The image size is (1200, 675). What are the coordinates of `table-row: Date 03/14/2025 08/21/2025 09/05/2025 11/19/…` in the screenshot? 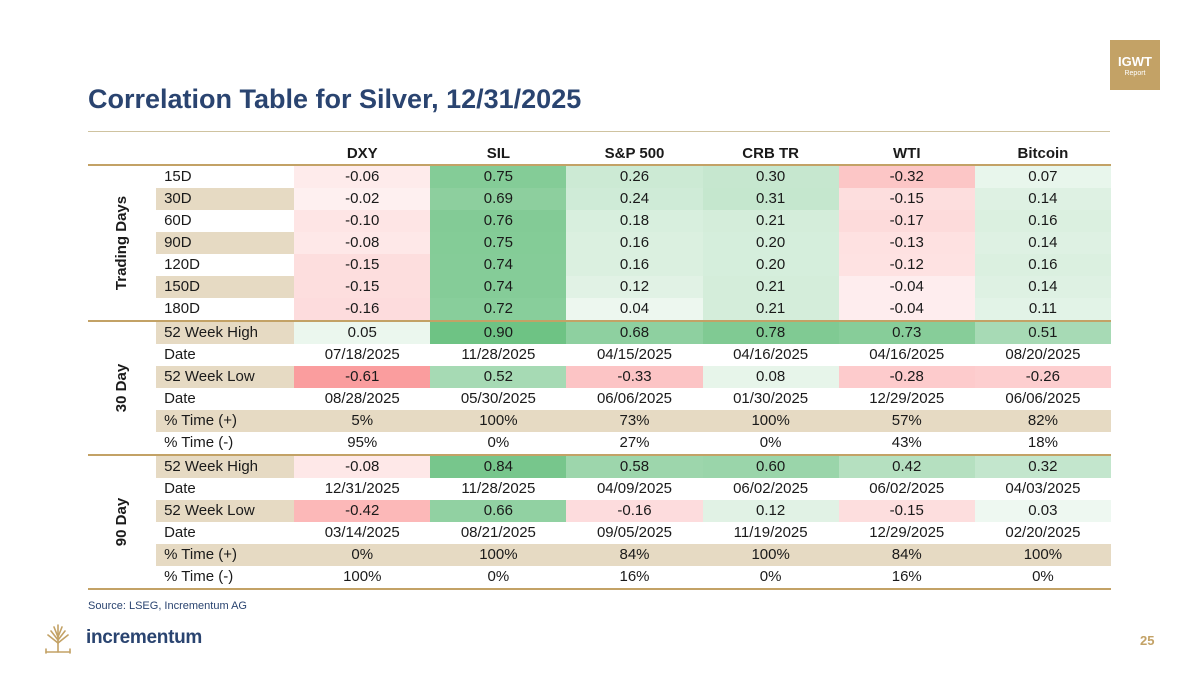 It's located at (599, 533).